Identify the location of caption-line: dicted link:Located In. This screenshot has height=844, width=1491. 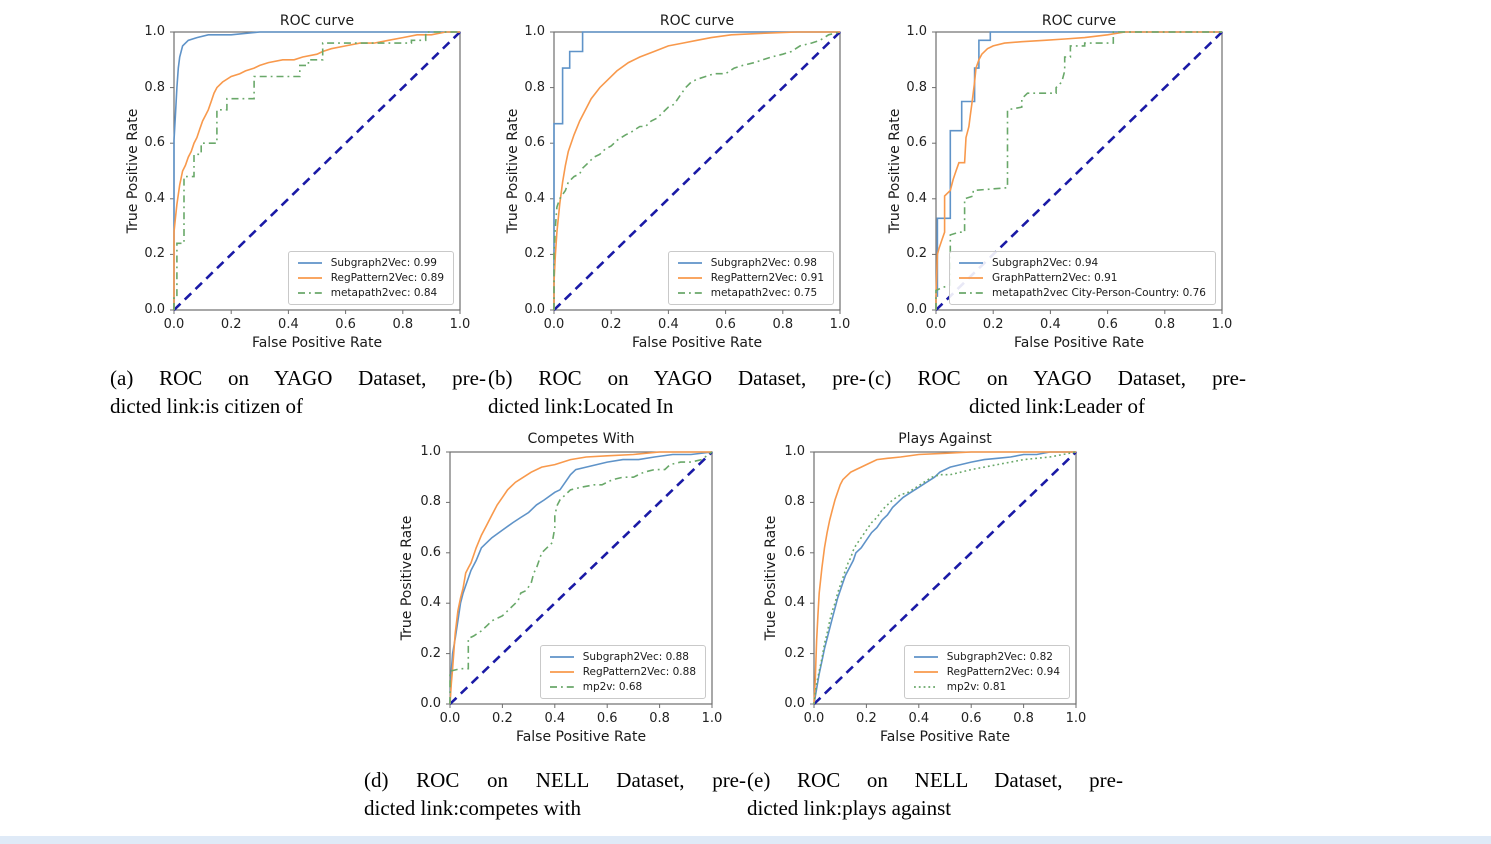
(581, 406).